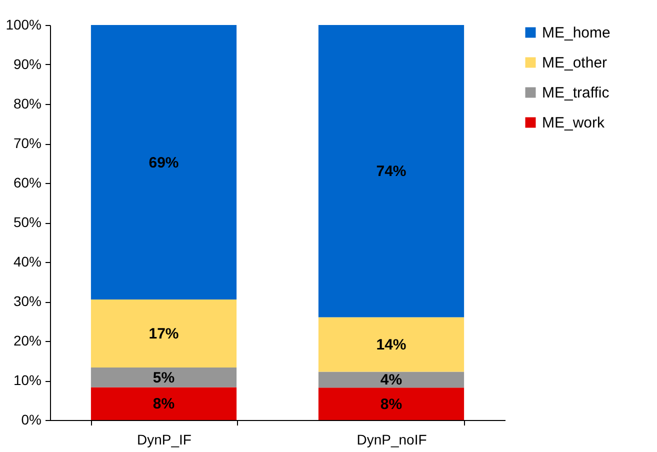 The height and width of the screenshot is (452, 657). I want to click on y-tick-label: 90%, so click(27, 64).